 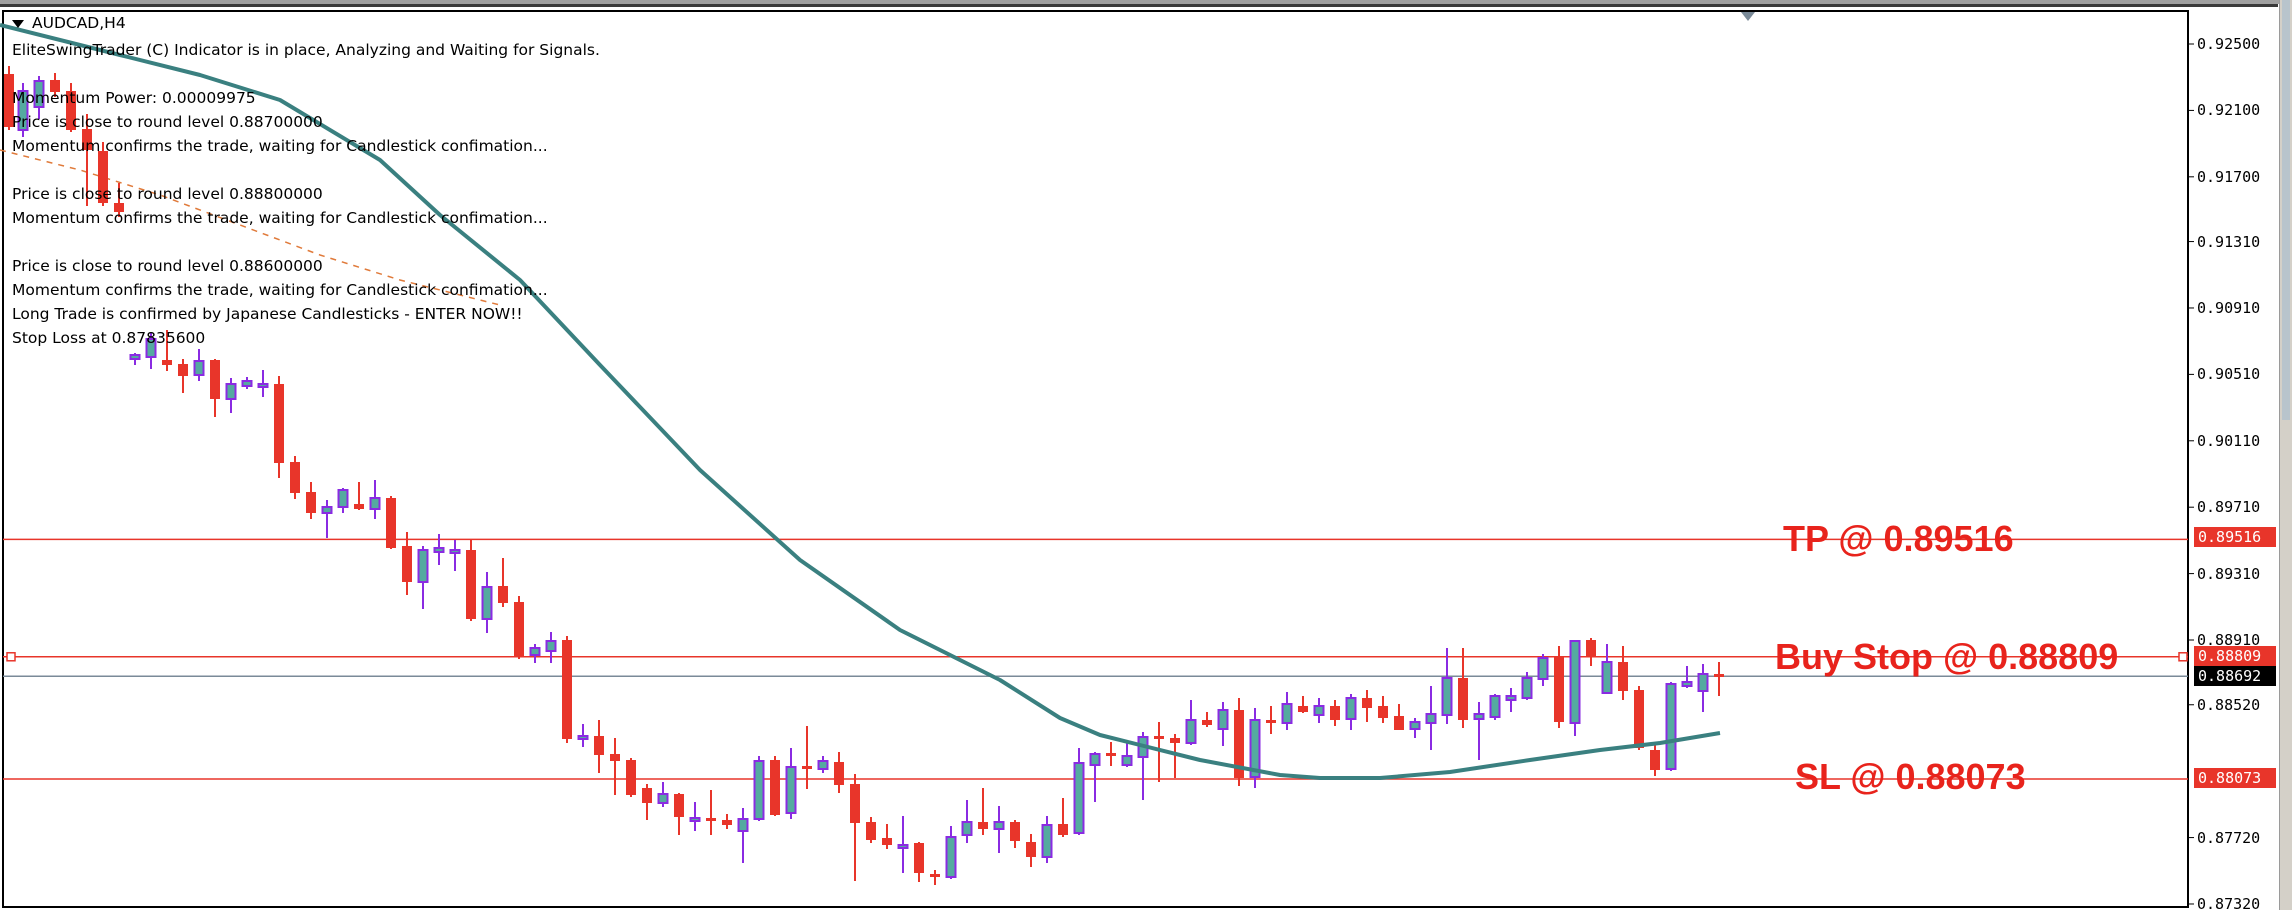 I want to click on window-top-border, so click(x=1146, y=2).